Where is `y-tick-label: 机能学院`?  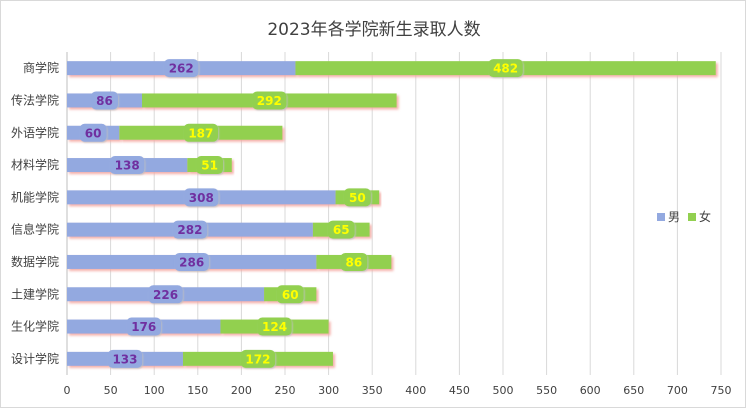
y-tick-label: 机能学院 is located at coordinates (35, 196).